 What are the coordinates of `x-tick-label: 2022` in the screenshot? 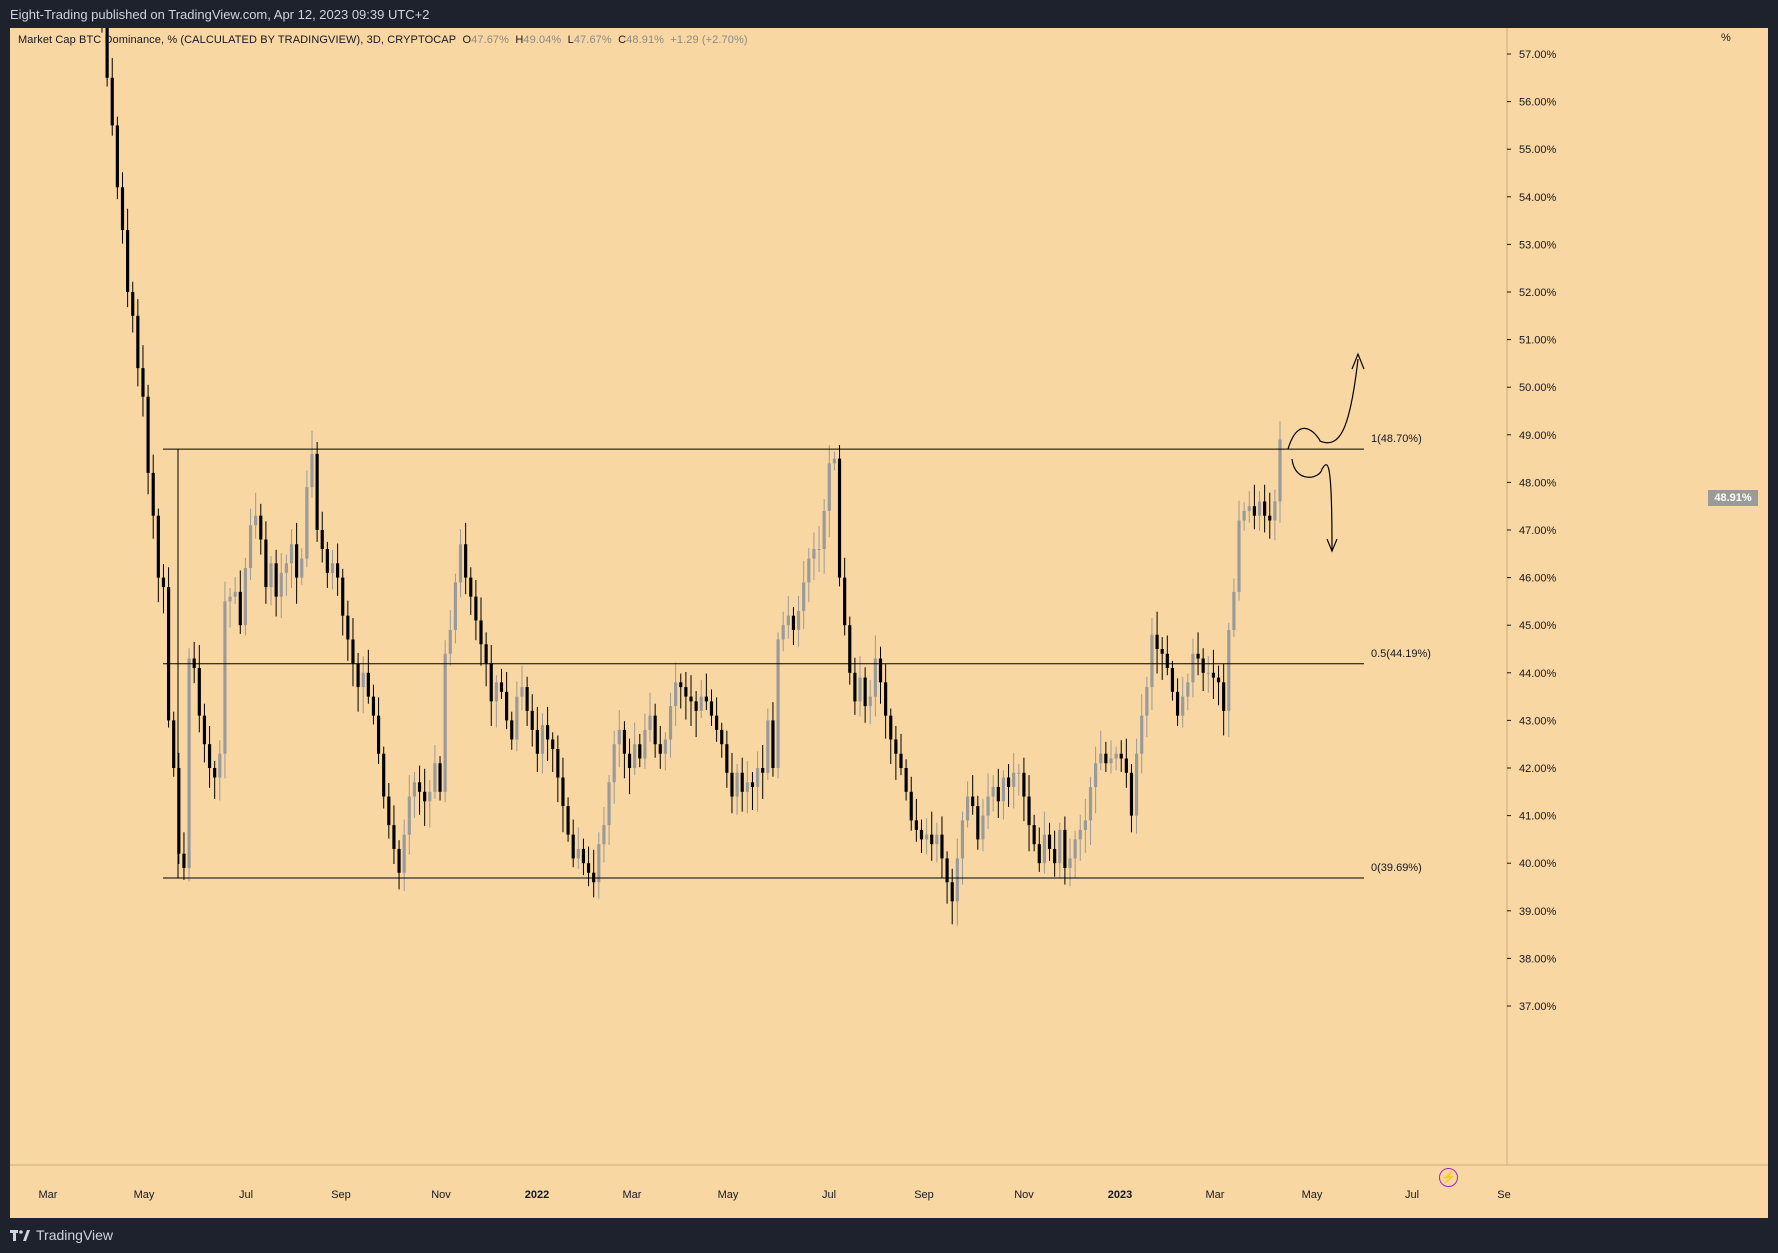 It's located at (537, 1195).